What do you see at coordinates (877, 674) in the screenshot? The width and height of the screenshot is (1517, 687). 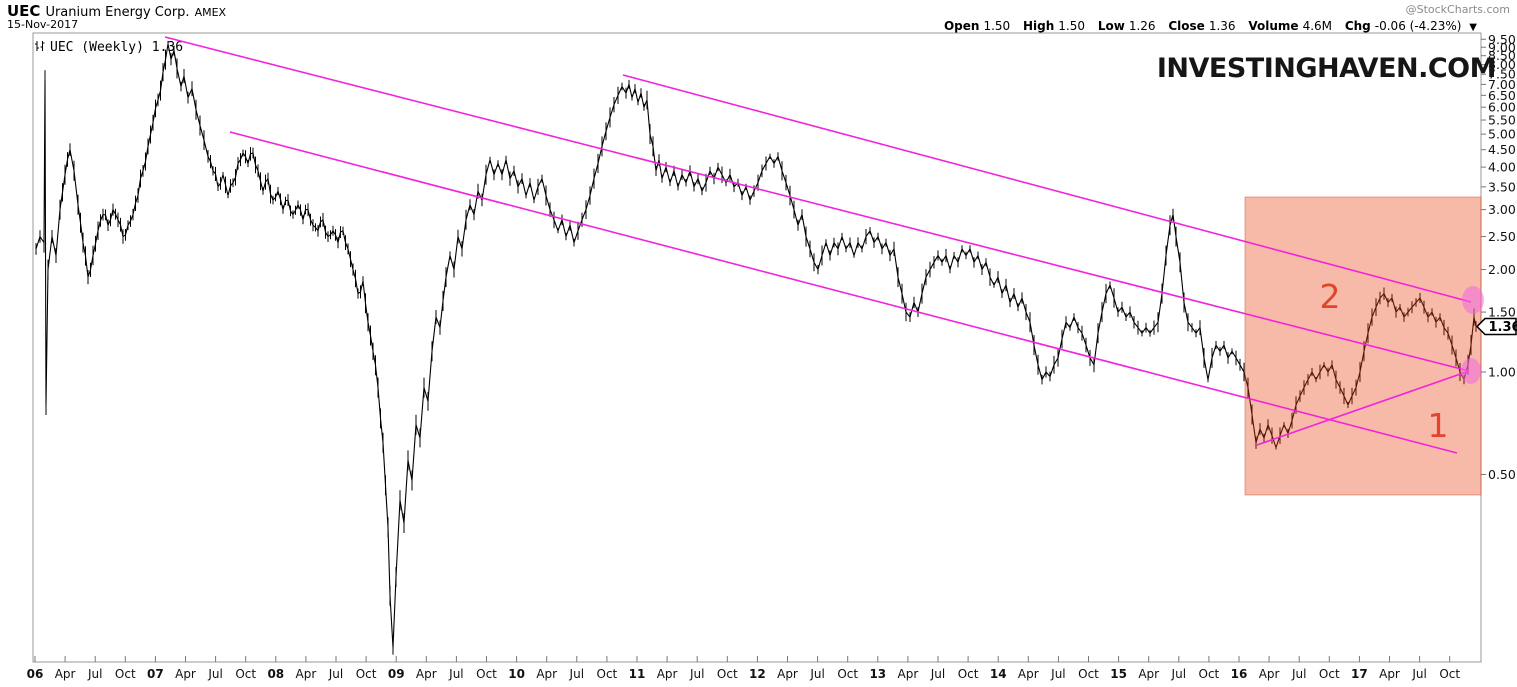 I see `x-axis-label: 13` at bounding box center [877, 674].